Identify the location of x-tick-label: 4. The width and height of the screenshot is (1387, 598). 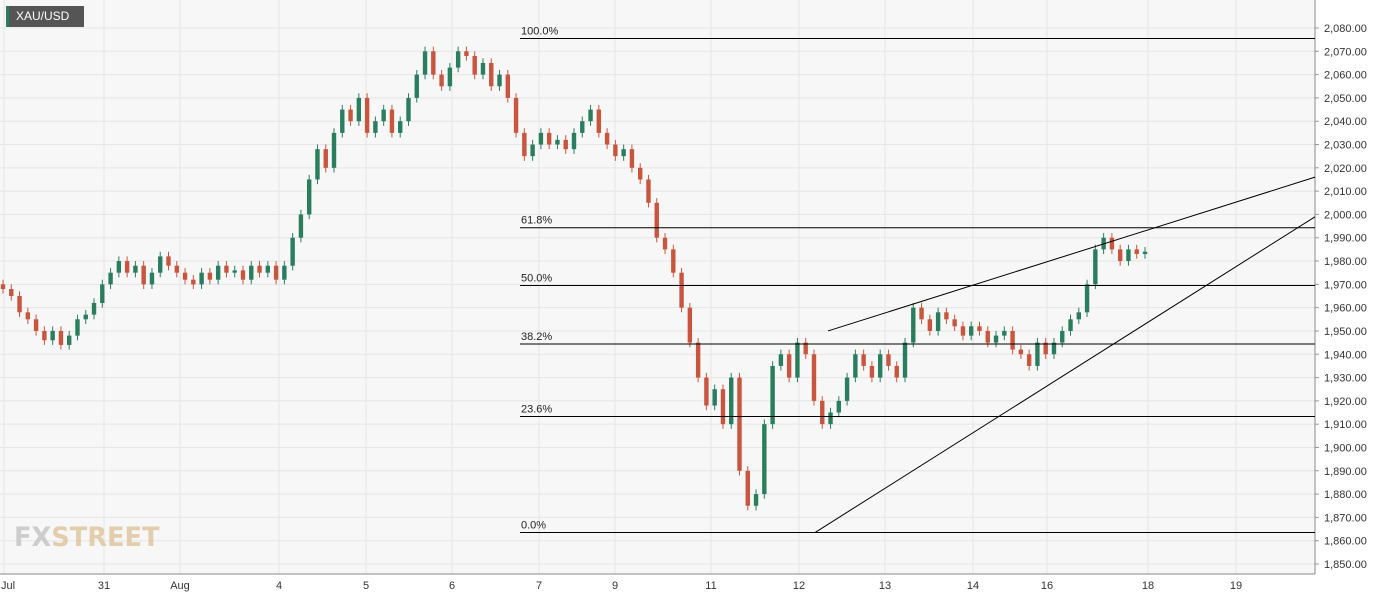
(279, 586).